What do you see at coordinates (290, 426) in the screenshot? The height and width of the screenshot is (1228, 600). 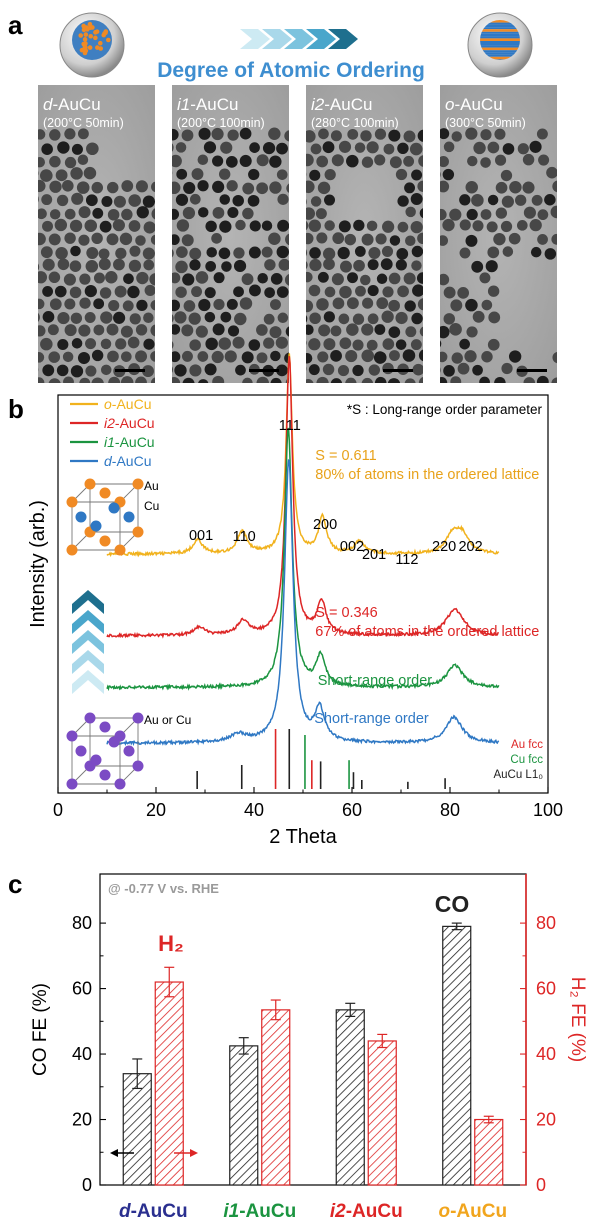 I see `peak-label-111: 111` at bounding box center [290, 426].